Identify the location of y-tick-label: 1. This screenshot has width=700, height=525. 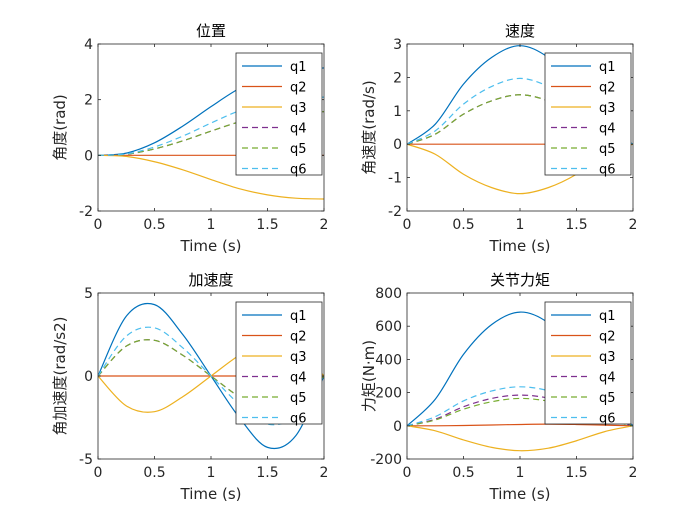
(397, 112).